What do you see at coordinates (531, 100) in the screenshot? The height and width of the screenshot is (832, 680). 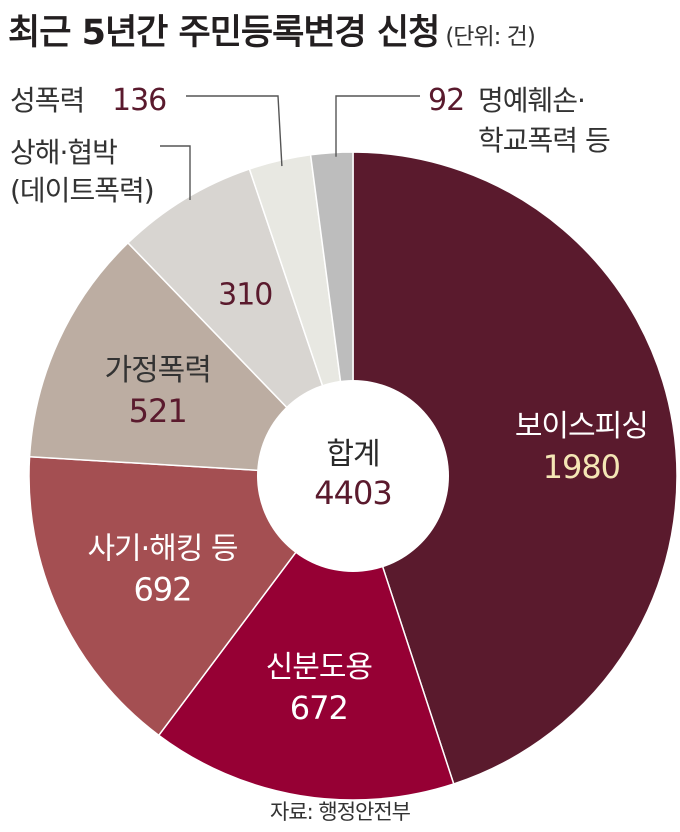 I see `slice-label: 명예훼손·` at bounding box center [531, 100].